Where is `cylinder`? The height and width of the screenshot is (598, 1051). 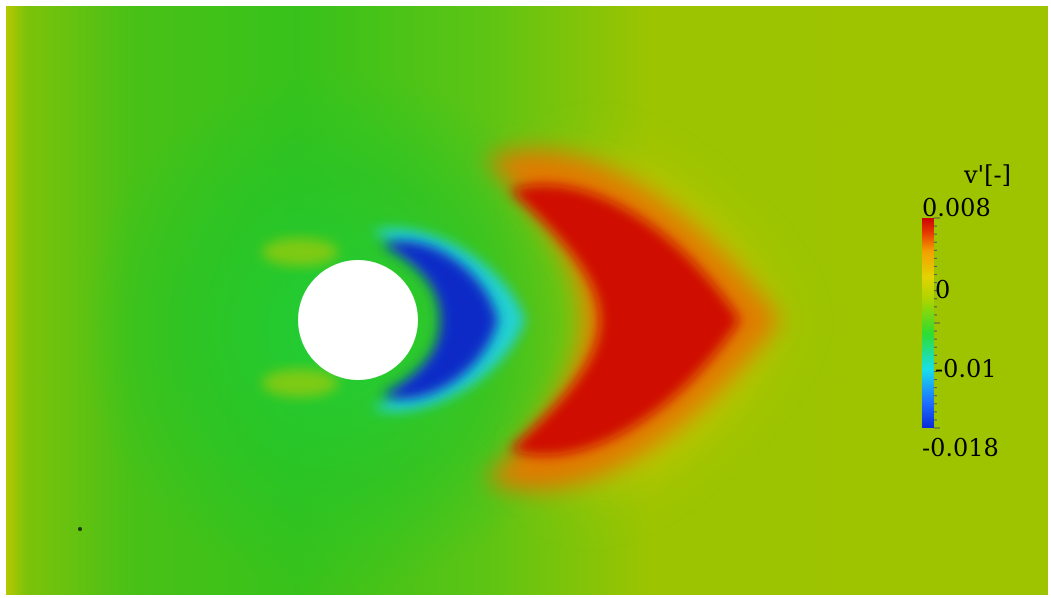 cylinder is located at coordinates (358, 320).